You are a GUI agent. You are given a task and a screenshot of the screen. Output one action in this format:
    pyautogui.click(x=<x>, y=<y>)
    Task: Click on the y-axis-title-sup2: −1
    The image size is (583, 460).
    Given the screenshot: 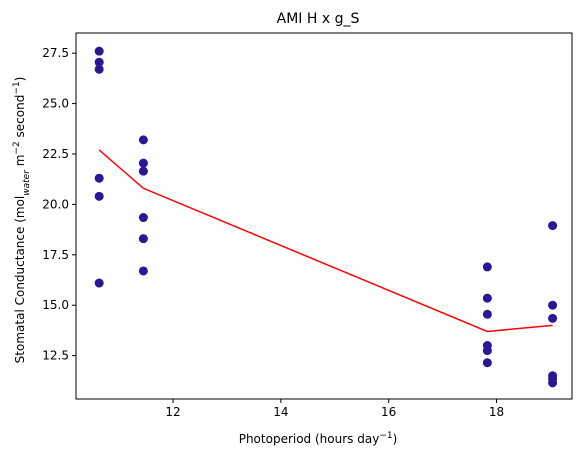 What is the action you would take?
    pyautogui.click(x=17, y=87)
    